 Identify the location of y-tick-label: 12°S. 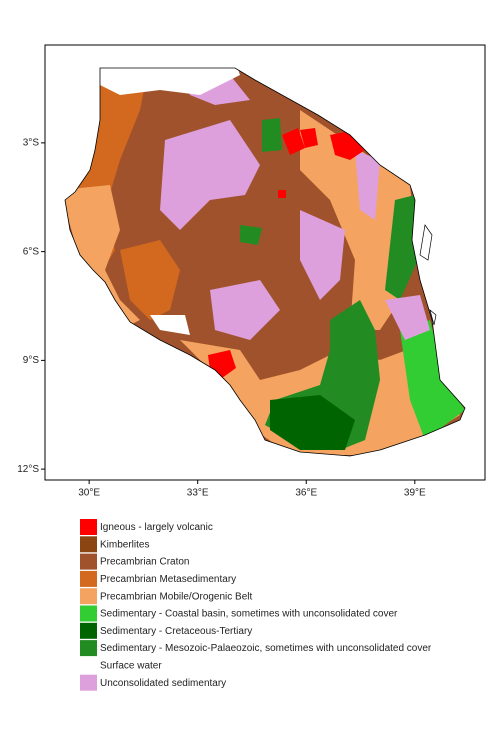
(28, 469).